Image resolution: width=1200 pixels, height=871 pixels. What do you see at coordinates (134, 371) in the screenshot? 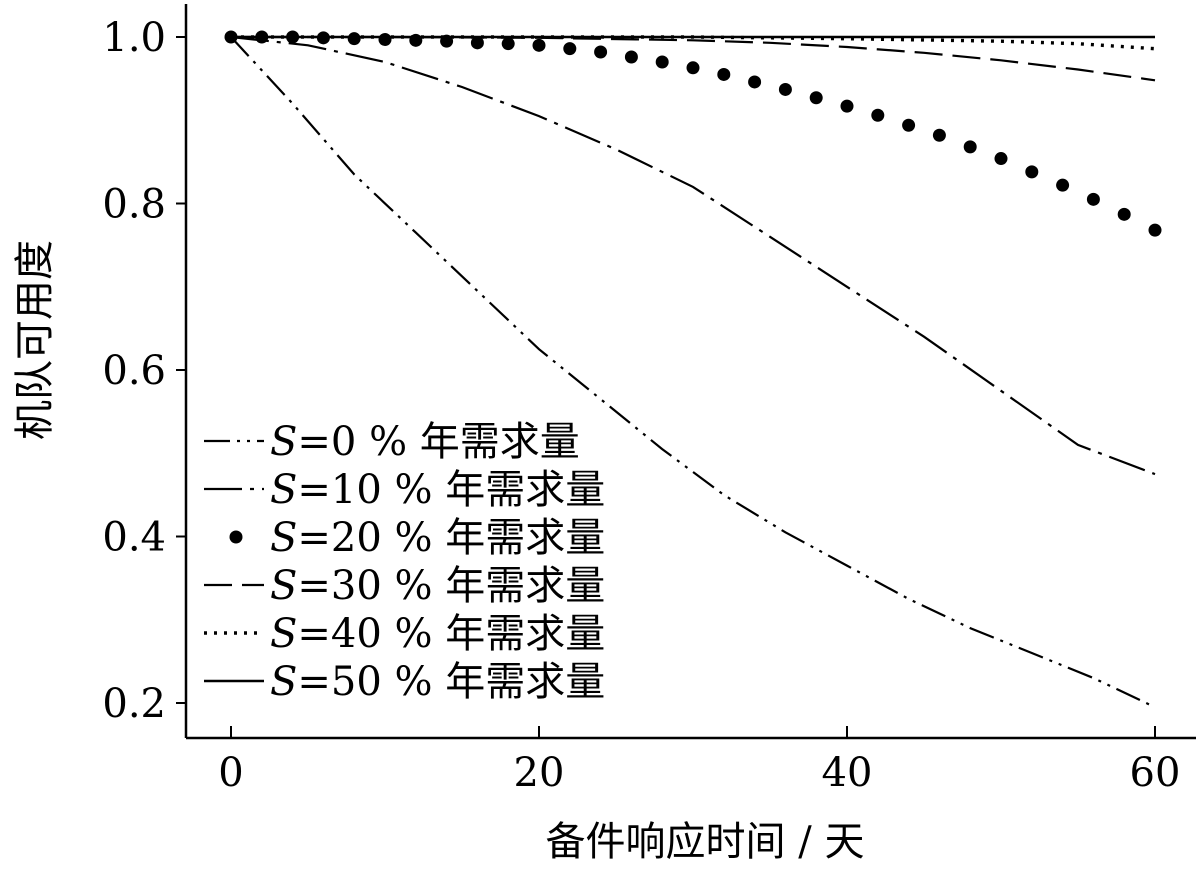
I see `y-tick-label: 0.6` at bounding box center [134, 371].